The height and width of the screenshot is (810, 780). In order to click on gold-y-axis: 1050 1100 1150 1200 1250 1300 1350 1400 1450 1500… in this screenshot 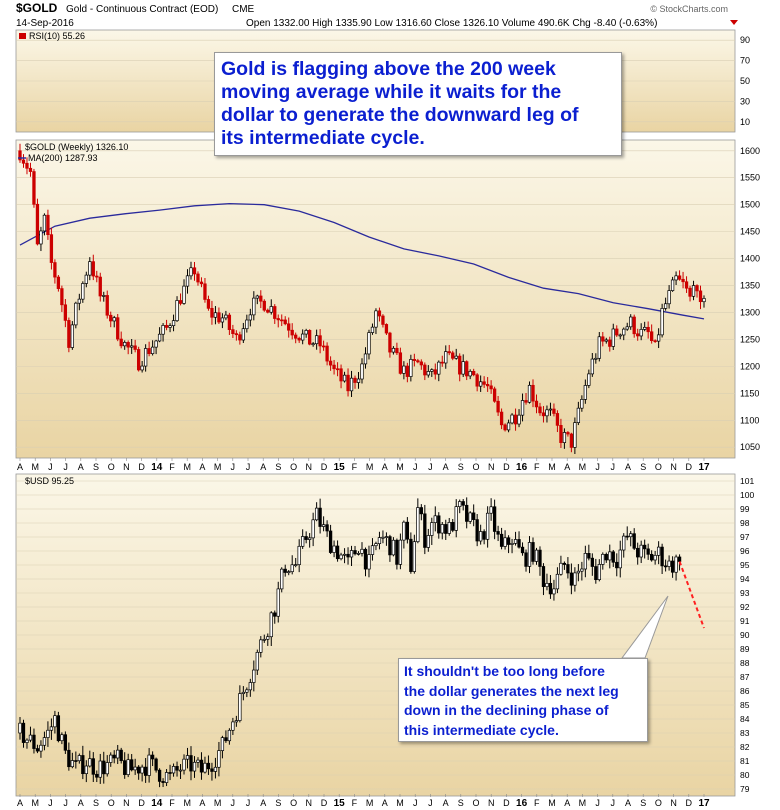, I will do `click(750, 299)`.